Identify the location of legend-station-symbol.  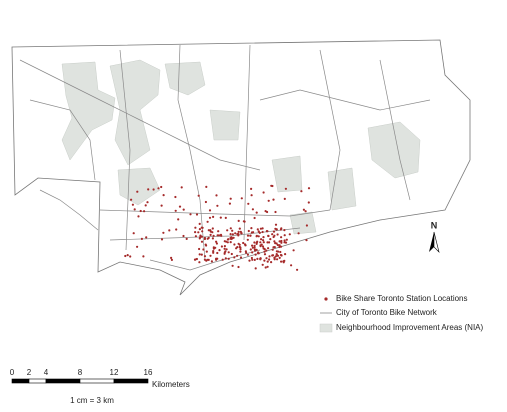
(326, 299).